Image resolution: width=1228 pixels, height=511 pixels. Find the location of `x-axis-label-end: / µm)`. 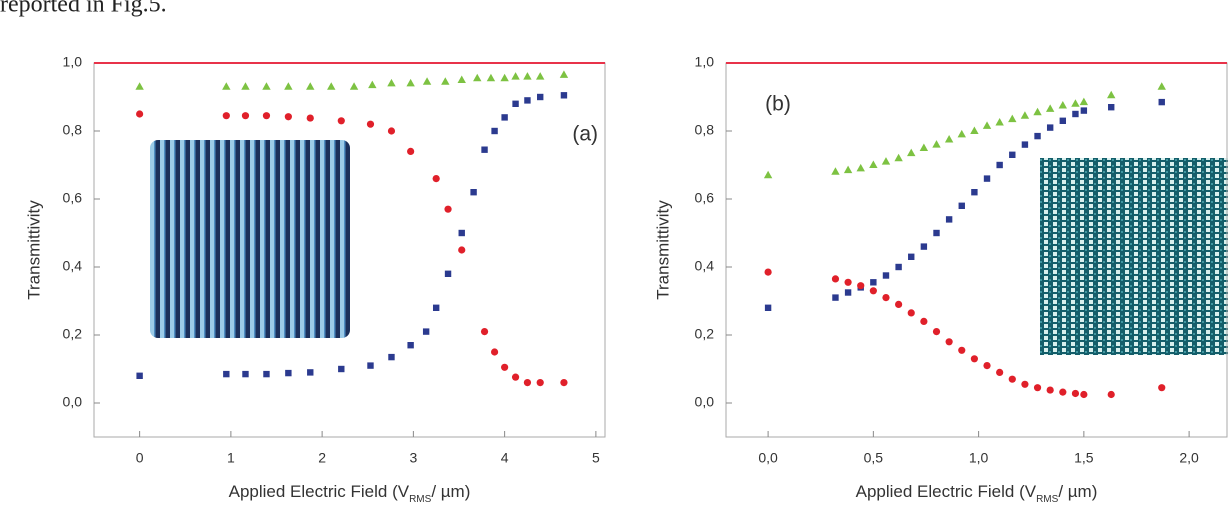

x-axis-label-end: / µm) is located at coordinates (1077, 491).